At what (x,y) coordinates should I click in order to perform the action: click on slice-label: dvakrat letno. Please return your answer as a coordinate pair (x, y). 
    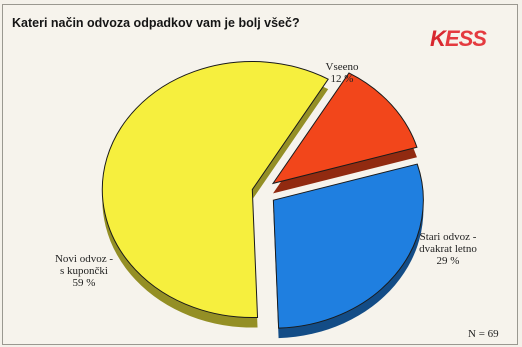
    Looking at the image, I should click on (448, 249).